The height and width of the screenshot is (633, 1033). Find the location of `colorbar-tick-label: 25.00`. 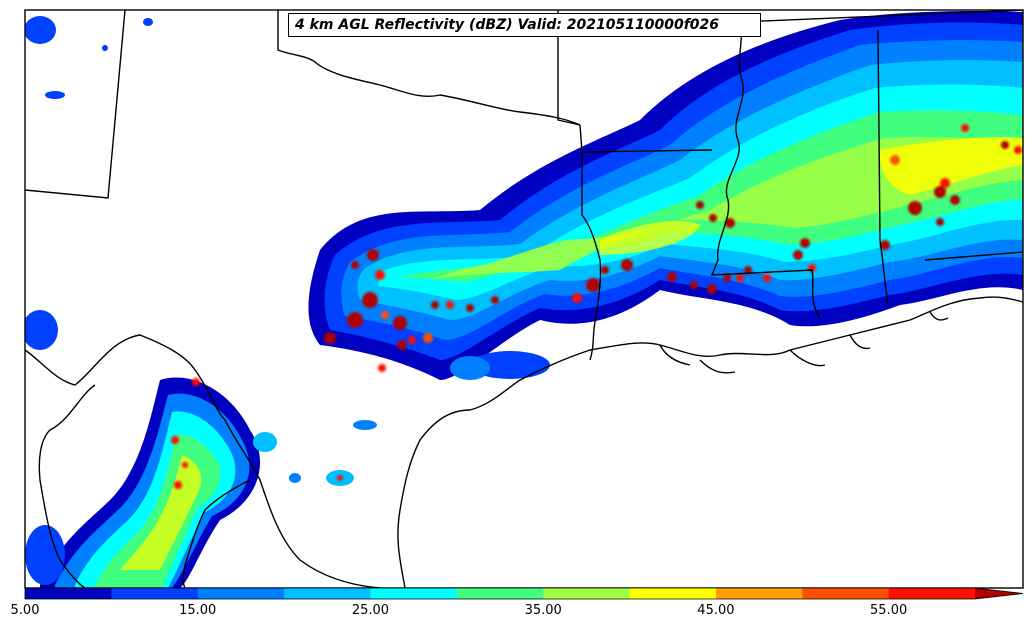

colorbar-tick-label: 25.00 is located at coordinates (370, 610).